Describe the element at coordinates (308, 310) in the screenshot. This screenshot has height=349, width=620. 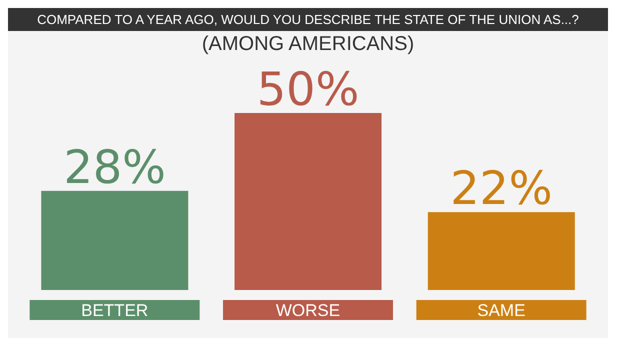
I see `x-tick-label: WORSE` at that location.